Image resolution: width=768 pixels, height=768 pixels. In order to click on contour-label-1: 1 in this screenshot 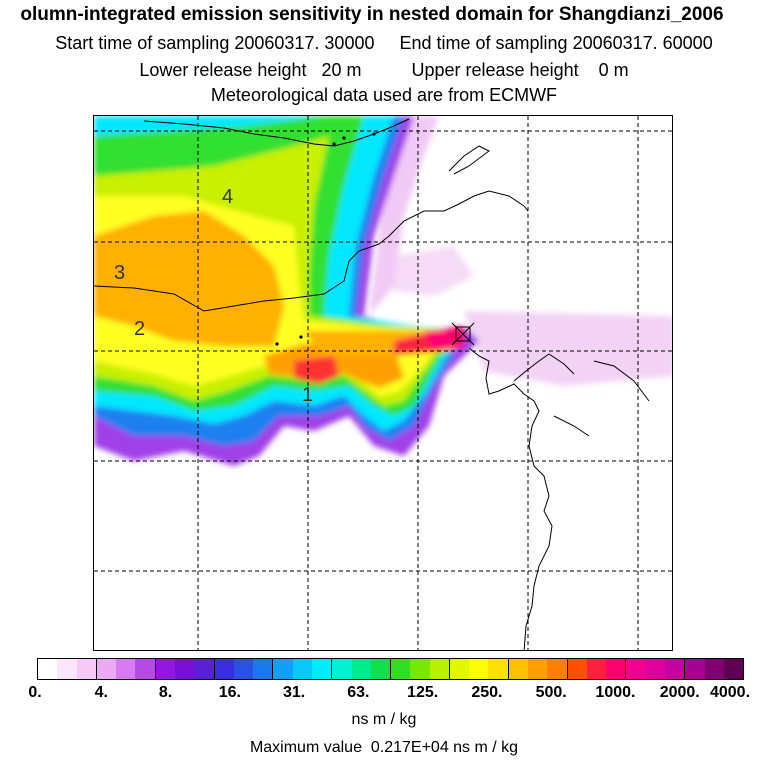, I will do `click(307, 395)`.